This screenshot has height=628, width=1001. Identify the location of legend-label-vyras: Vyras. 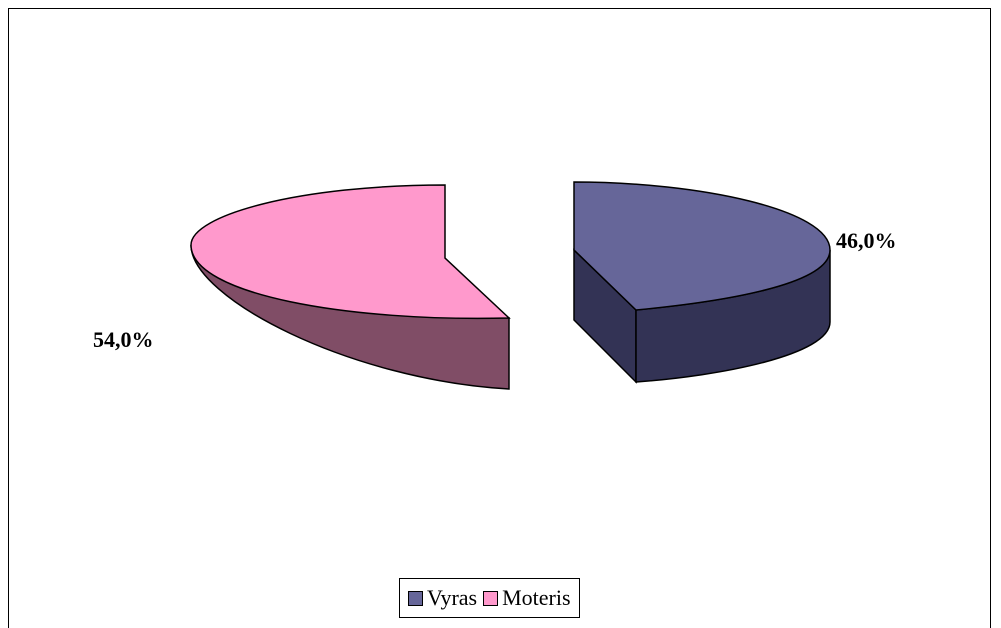
(452, 597).